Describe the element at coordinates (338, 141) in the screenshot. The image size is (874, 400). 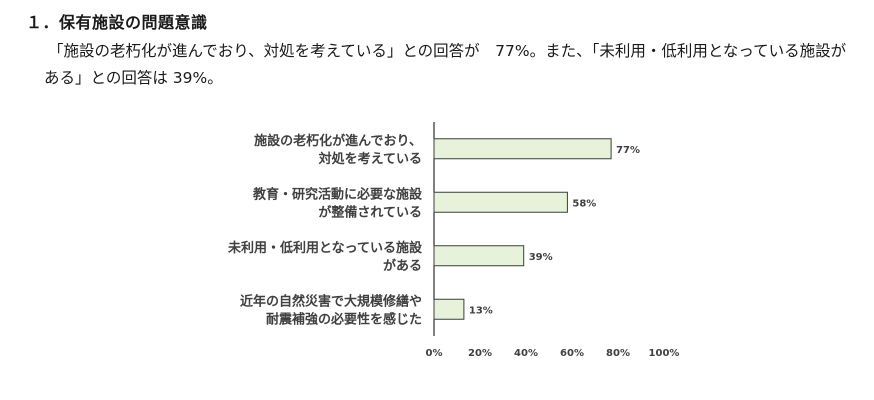
I see `category-label-1-line-1: 施設の老朽化が進んでおり、` at that location.